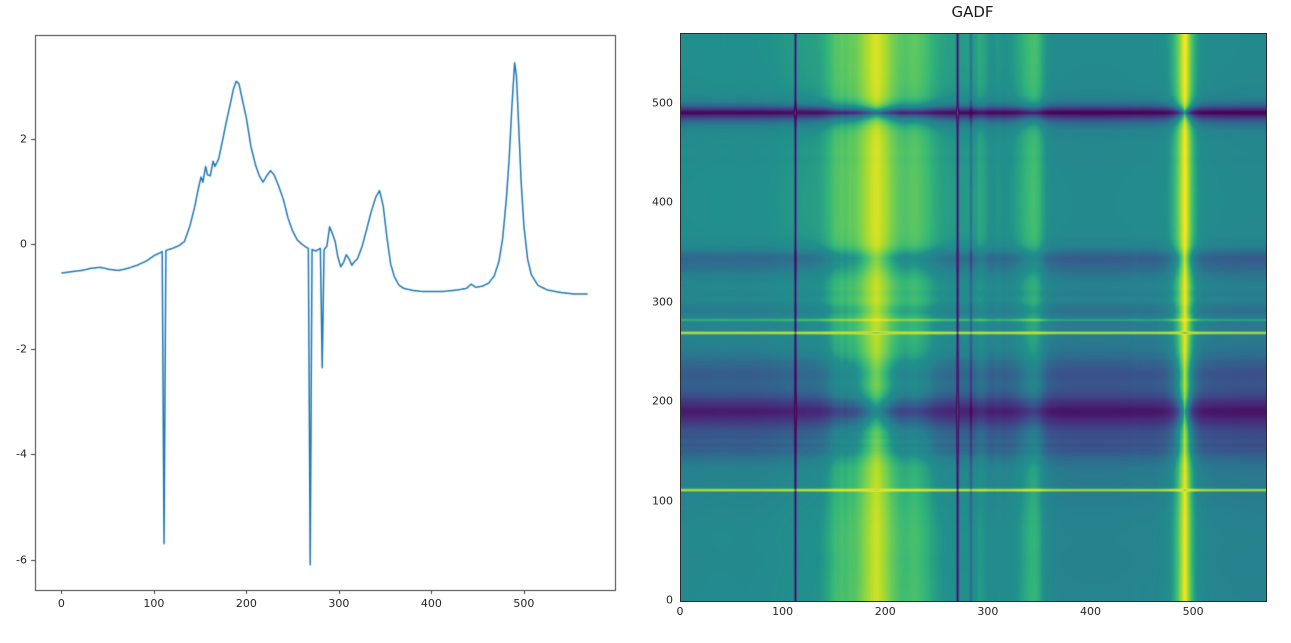  What do you see at coordinates (21, 454) in the screenshot?
I see `tick-label: -4` at bounding box center [21, 454].